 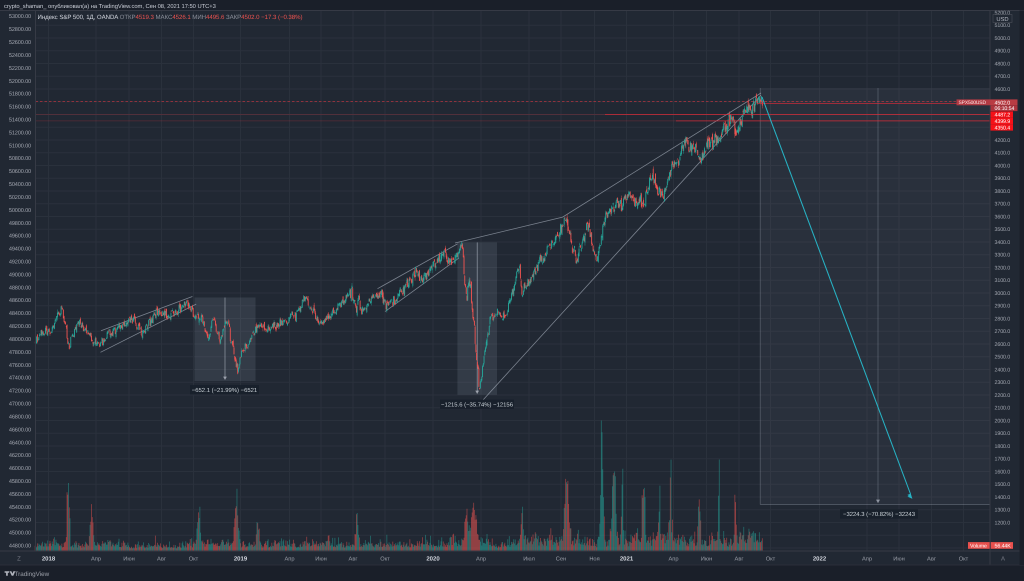 What do you see at coordinates (20, 172) in the screenshot?
I see `svg-text: 50600.00` at bounding box center [20, 172].